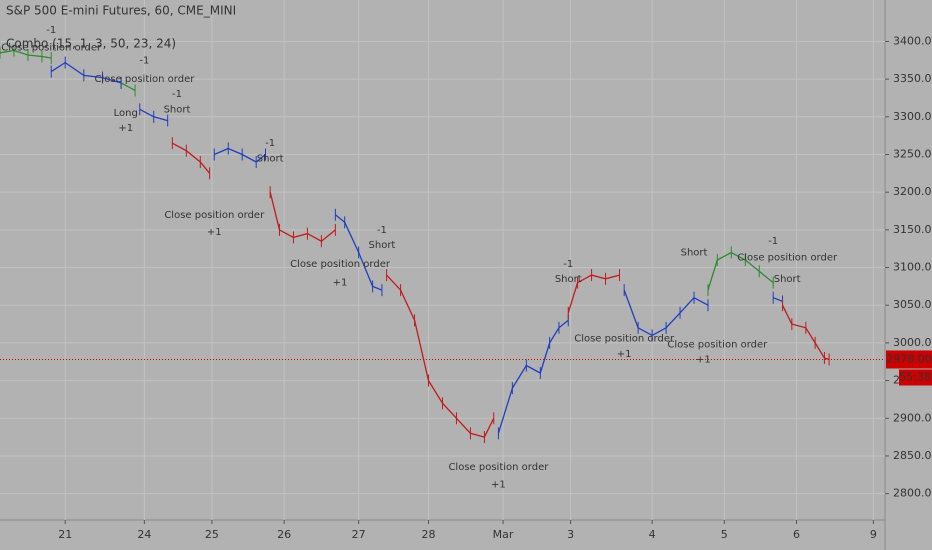  I want to click on x-tick-label: 25, so click(212, 534).